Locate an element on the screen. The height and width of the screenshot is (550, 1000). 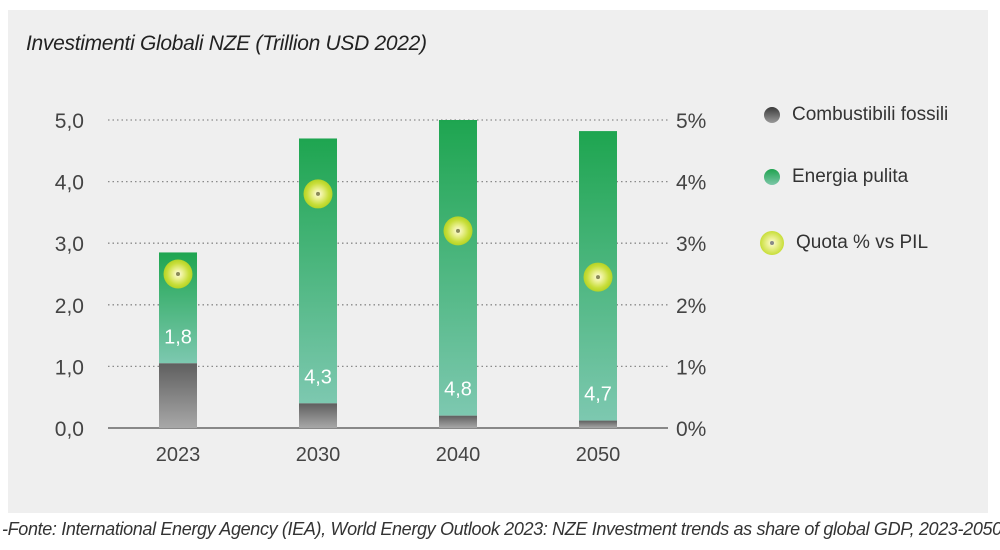
x-tick-label: 2040 is located at coordinates (458, 455).